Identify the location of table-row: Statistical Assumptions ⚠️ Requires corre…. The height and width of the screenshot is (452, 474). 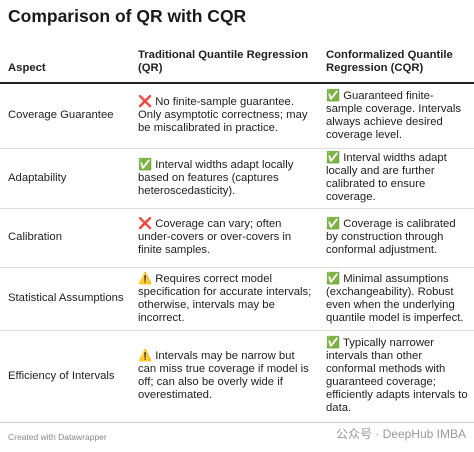
(237, 299).